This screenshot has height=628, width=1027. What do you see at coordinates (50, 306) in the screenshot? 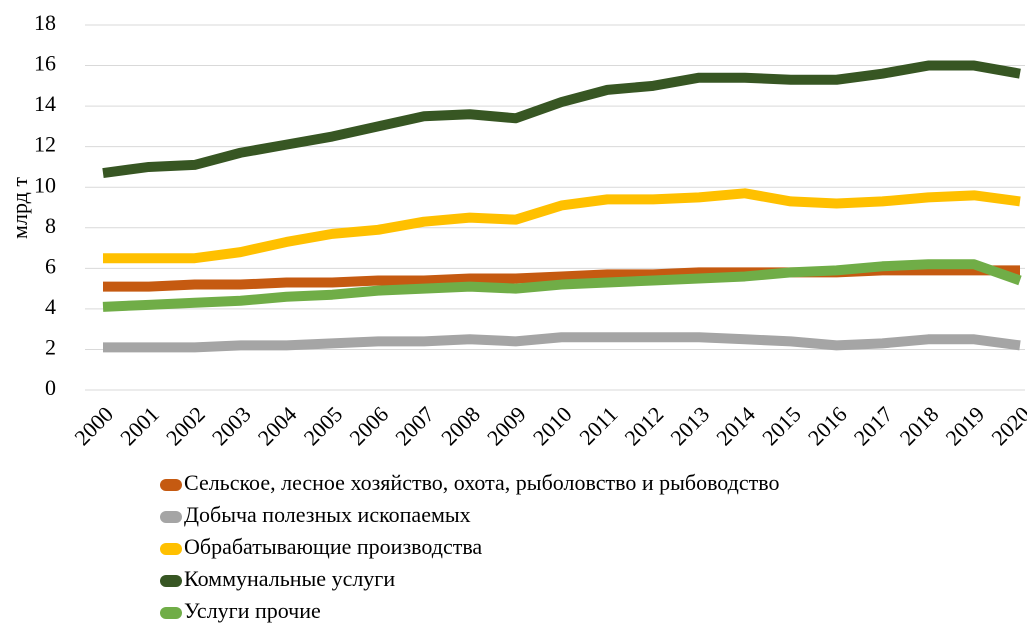
I see `y-tick-label: 4` at bounding box center [50, 306].